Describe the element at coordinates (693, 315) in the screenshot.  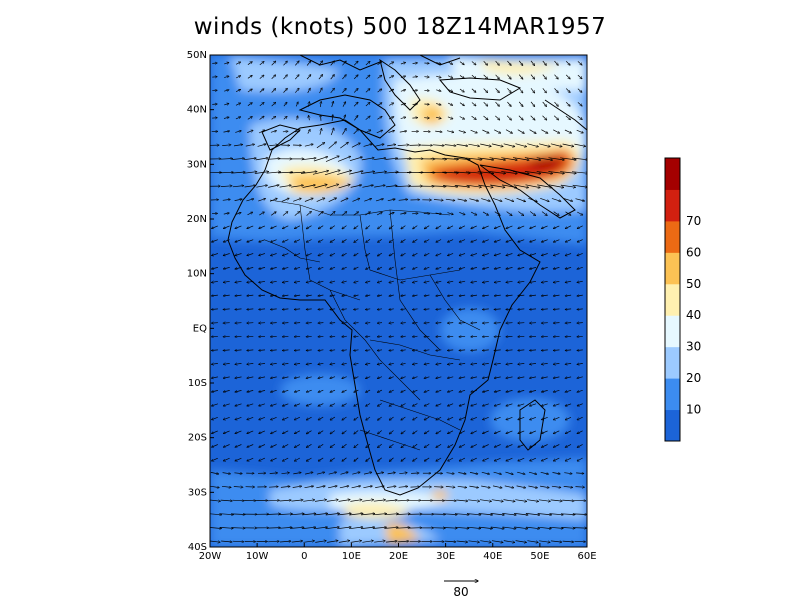
I see `colorbar-label: 40` at that location.